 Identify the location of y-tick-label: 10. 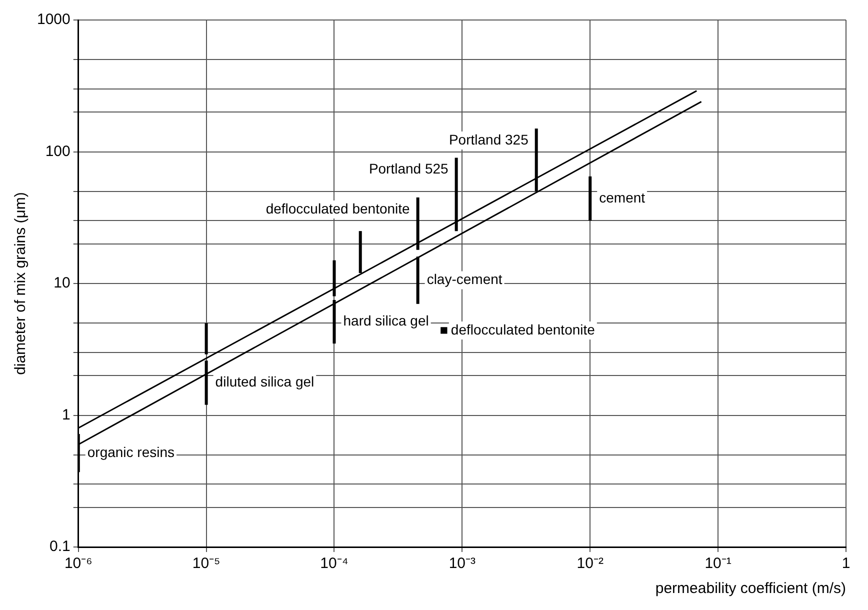
(62, 283).